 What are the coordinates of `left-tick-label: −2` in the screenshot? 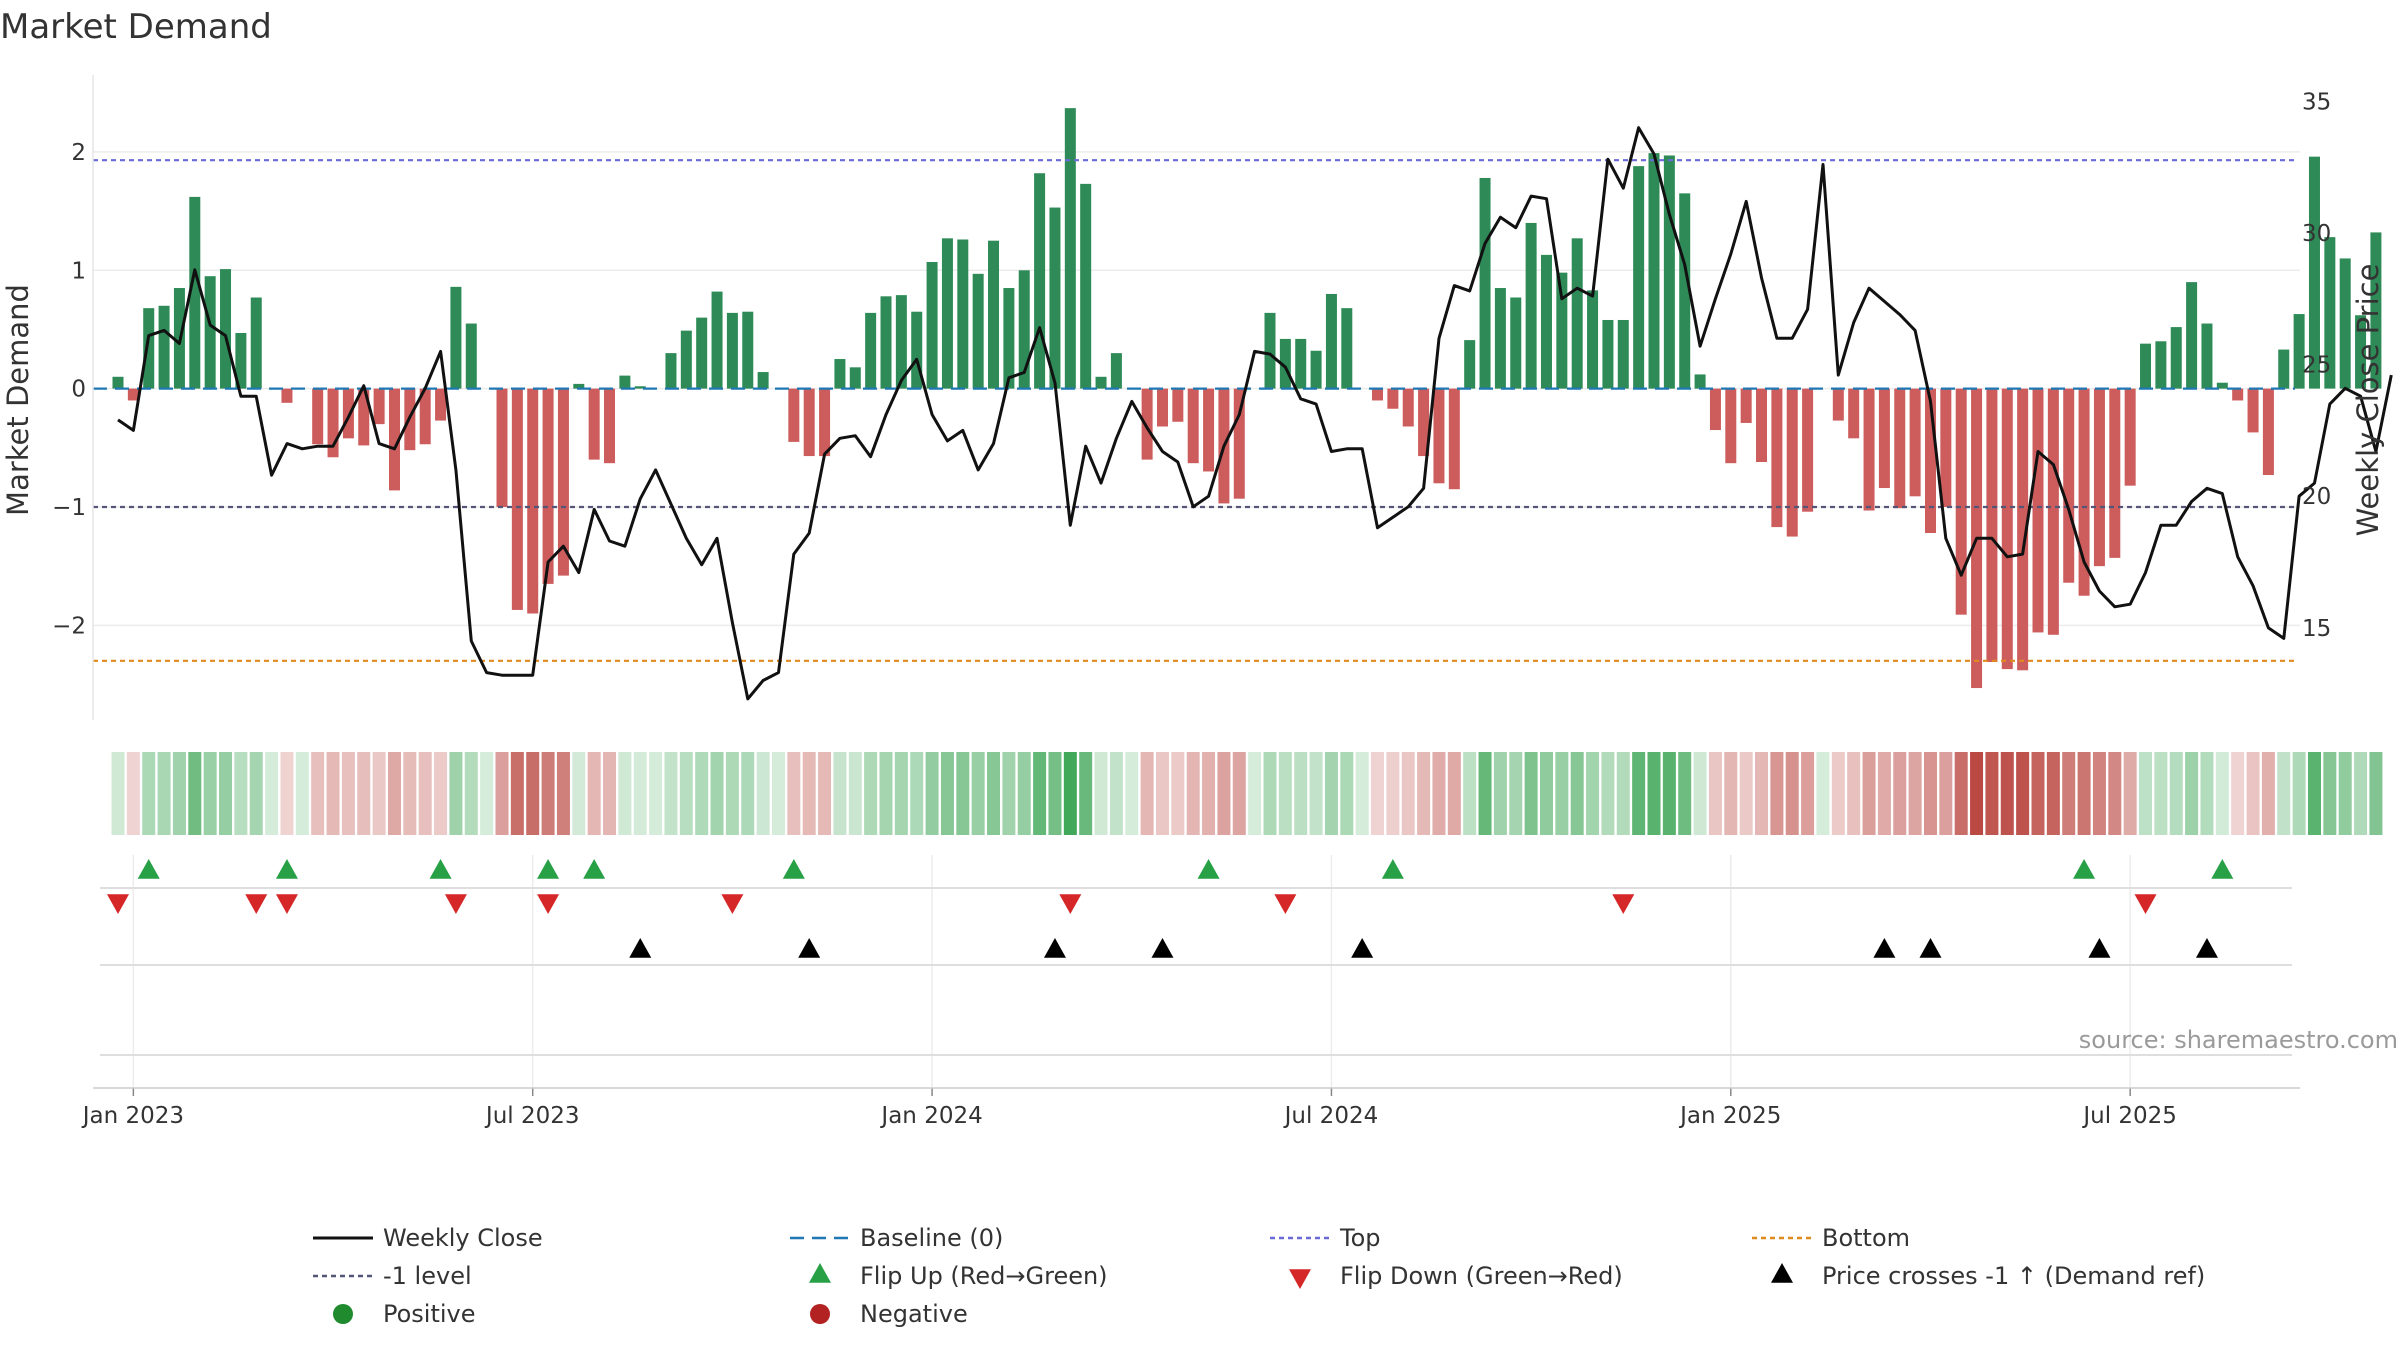 It's located at (69, 626).